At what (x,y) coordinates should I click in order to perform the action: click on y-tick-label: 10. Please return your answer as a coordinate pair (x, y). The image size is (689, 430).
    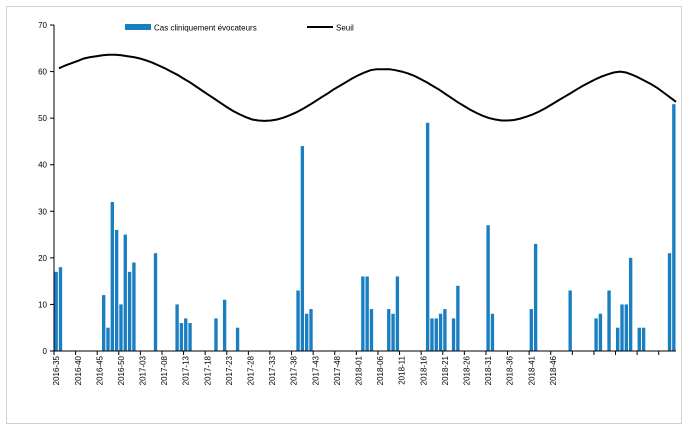
    Looking at the image, I should click on (42, 304).